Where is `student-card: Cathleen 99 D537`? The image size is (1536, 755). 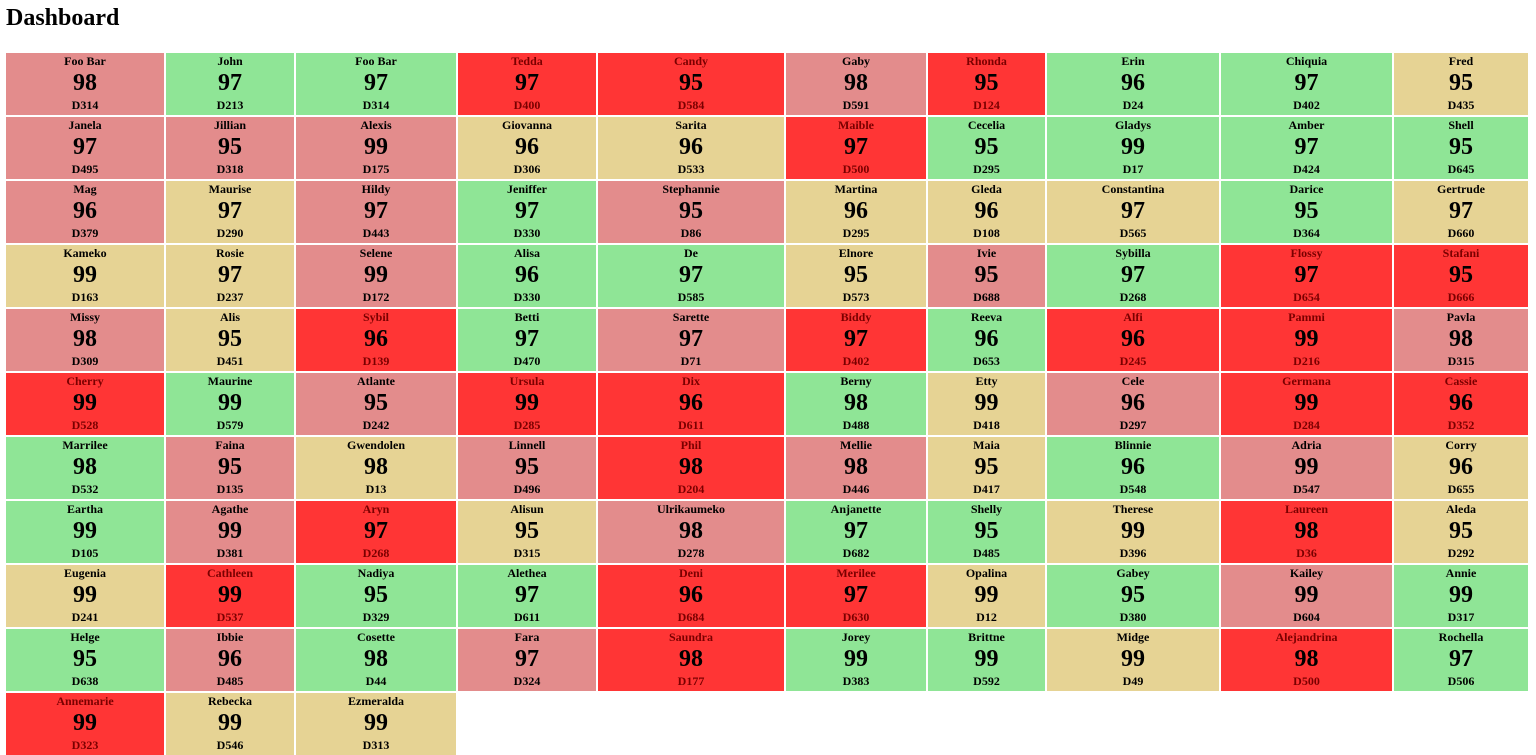
student-card: Cathleen 99 D537 is located at coordinates (230, 596).